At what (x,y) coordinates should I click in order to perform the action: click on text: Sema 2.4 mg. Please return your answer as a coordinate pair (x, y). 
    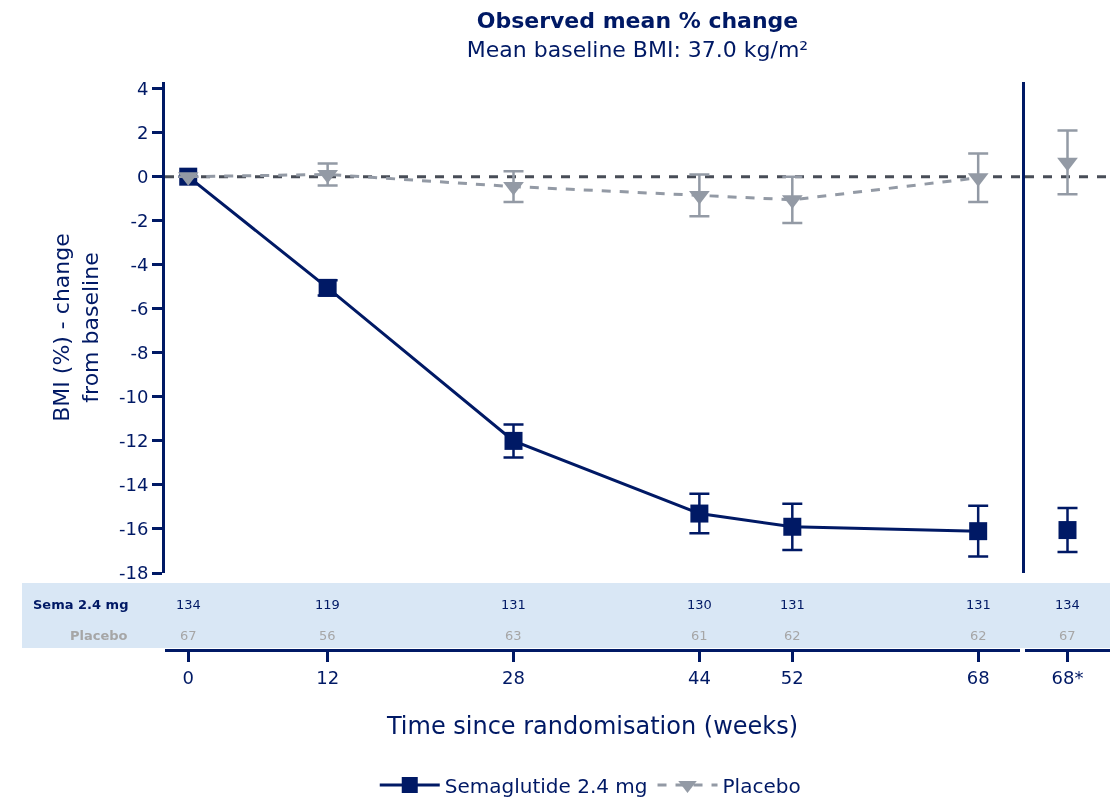
    Looking at the image, I should click on (81, 604).